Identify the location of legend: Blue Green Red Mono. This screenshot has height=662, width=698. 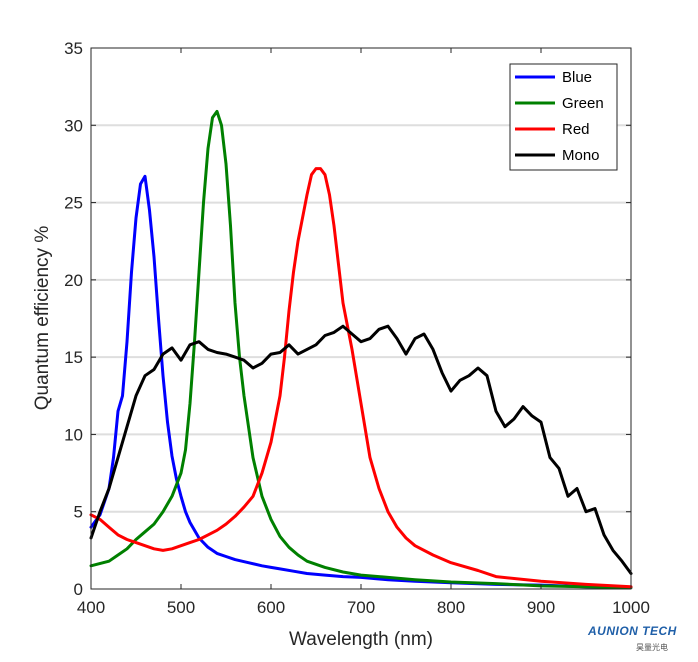
(563, 117).